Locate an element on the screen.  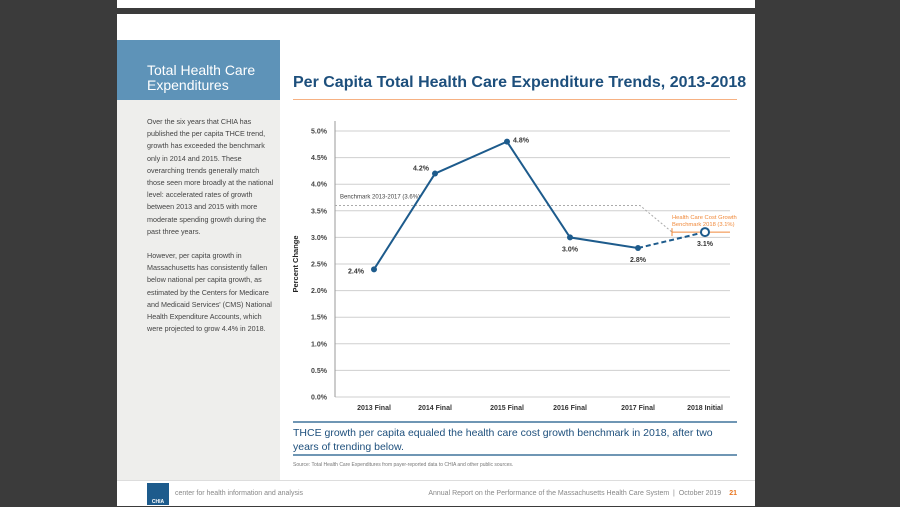
y-axis-label: Percent Change is located at coordinates (295, 263).